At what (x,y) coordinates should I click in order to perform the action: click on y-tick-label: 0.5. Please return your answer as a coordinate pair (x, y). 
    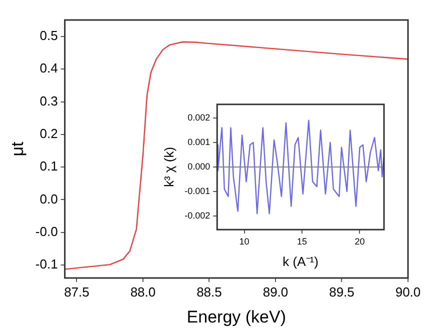
    Looking at the image, I should click on (49, 36).